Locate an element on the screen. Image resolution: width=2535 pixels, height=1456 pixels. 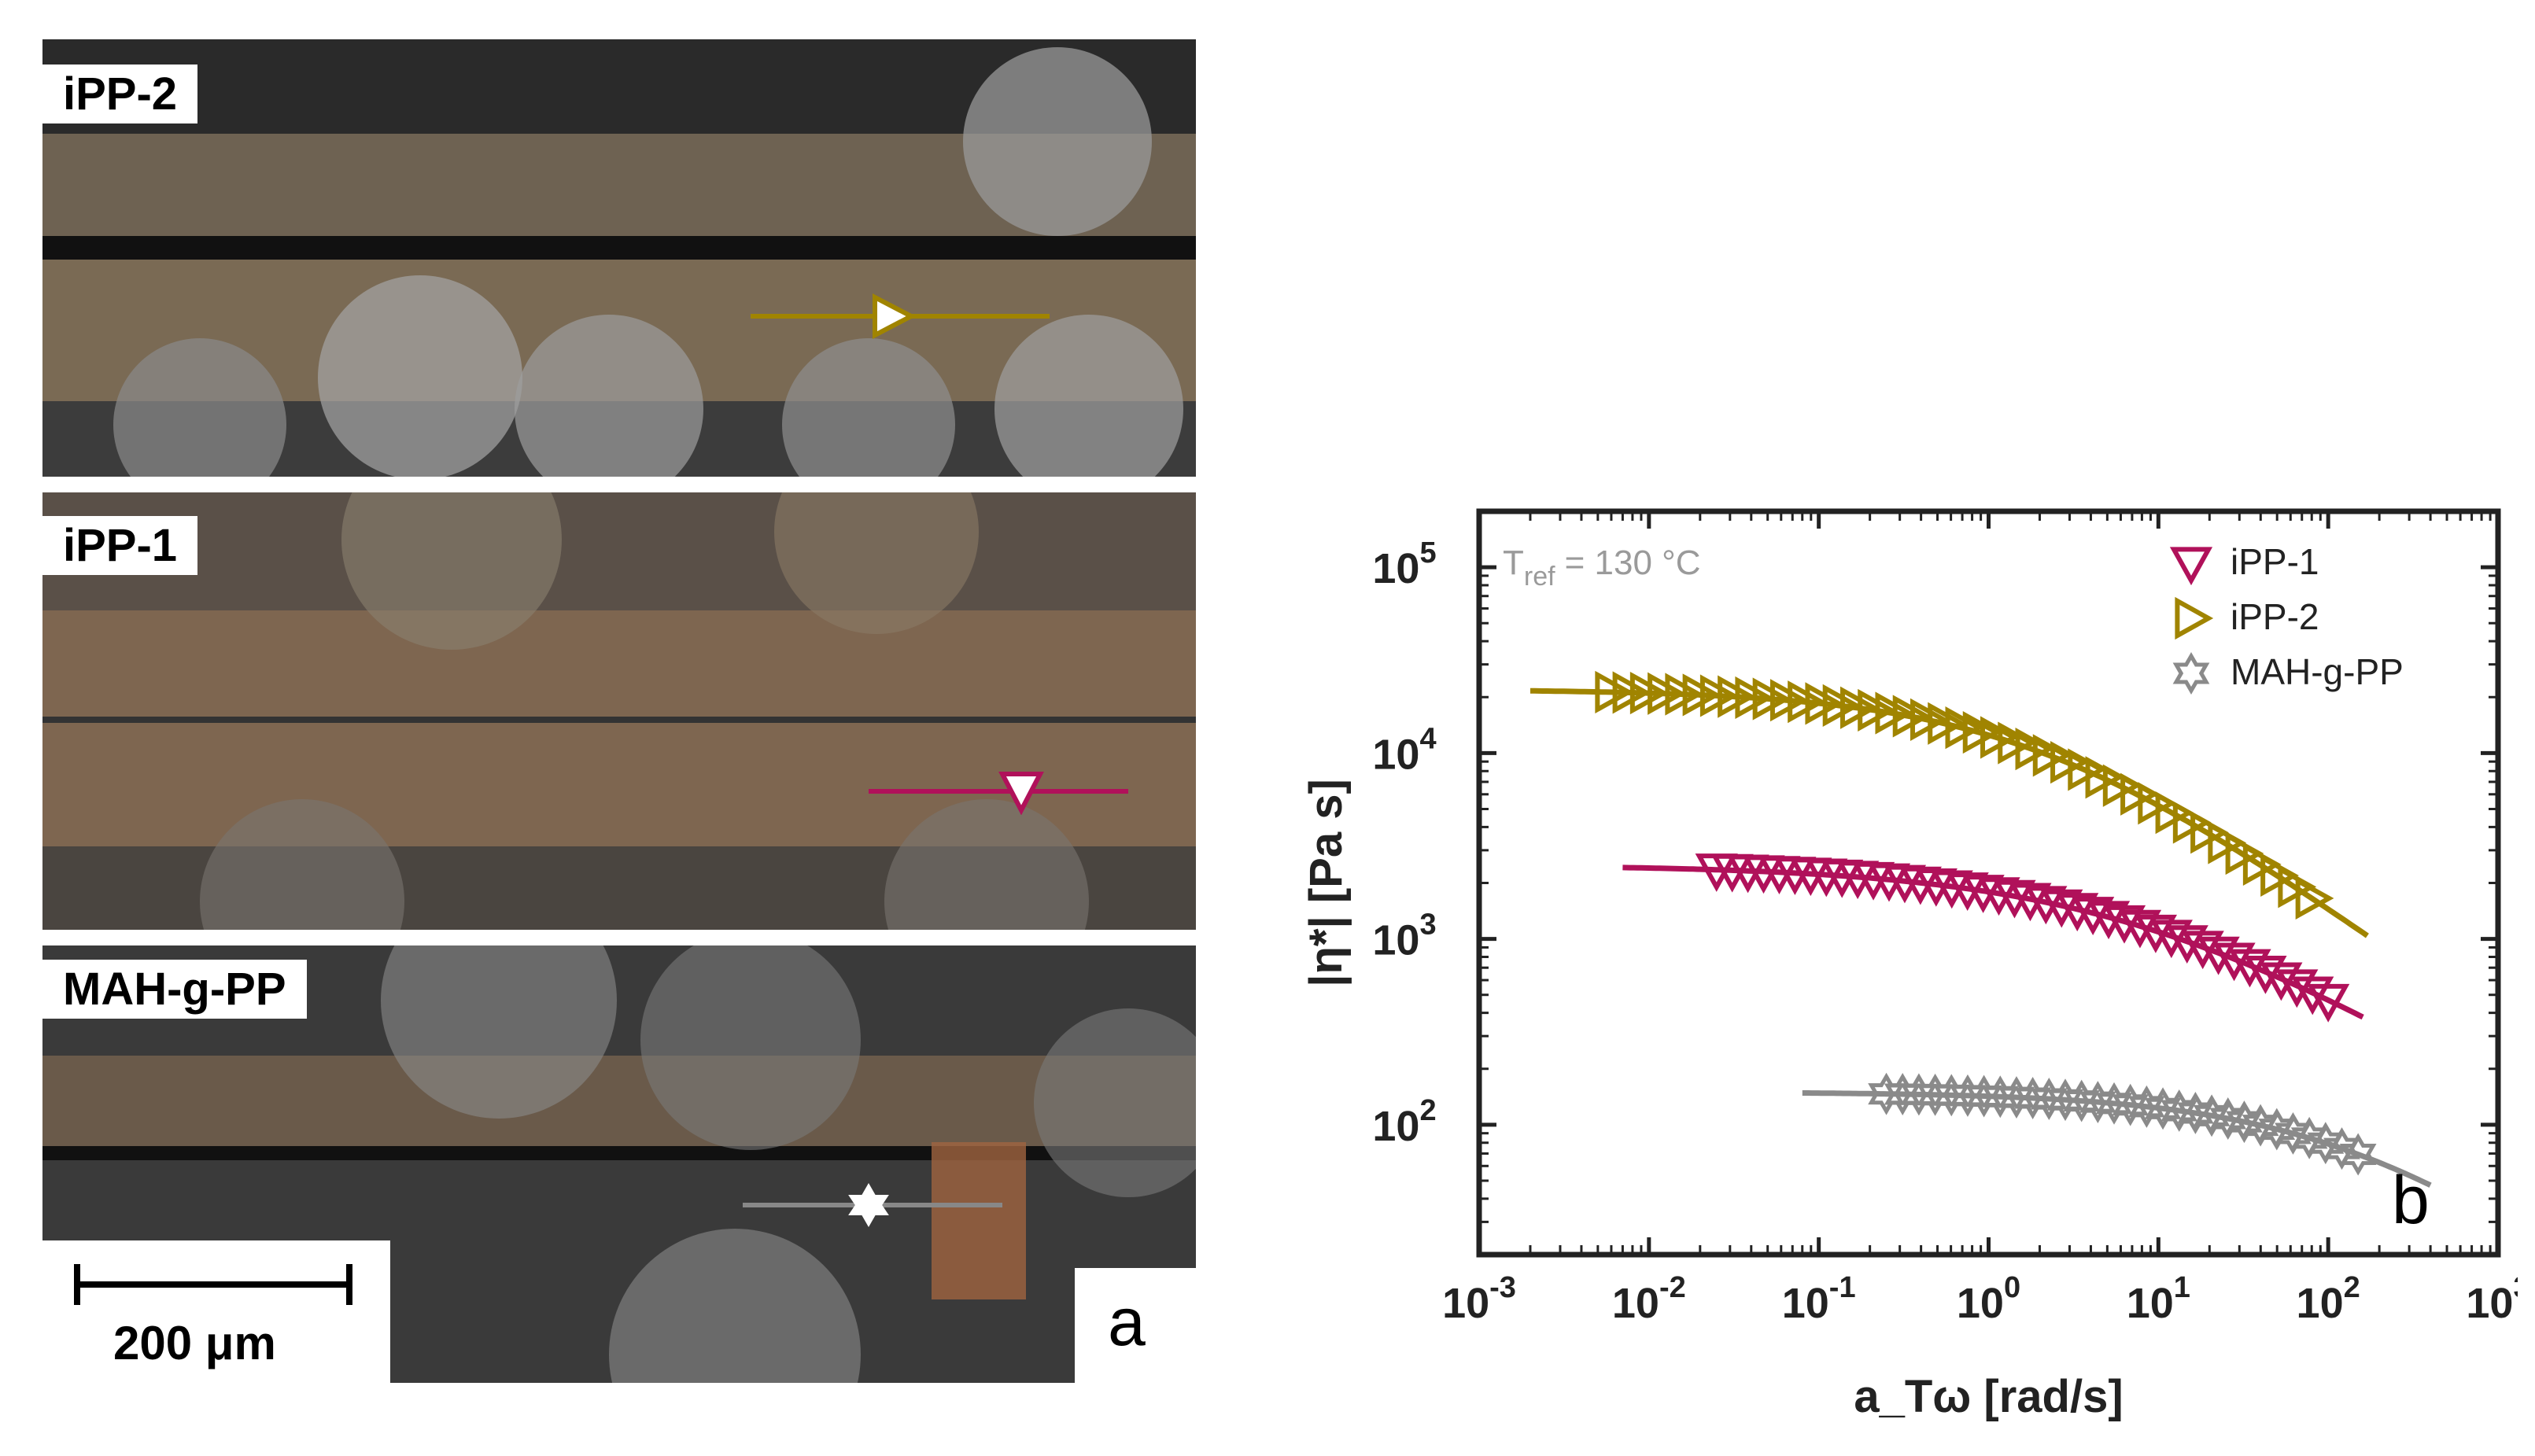
panel-b-label: b is located at coordinates (2411, 1200).